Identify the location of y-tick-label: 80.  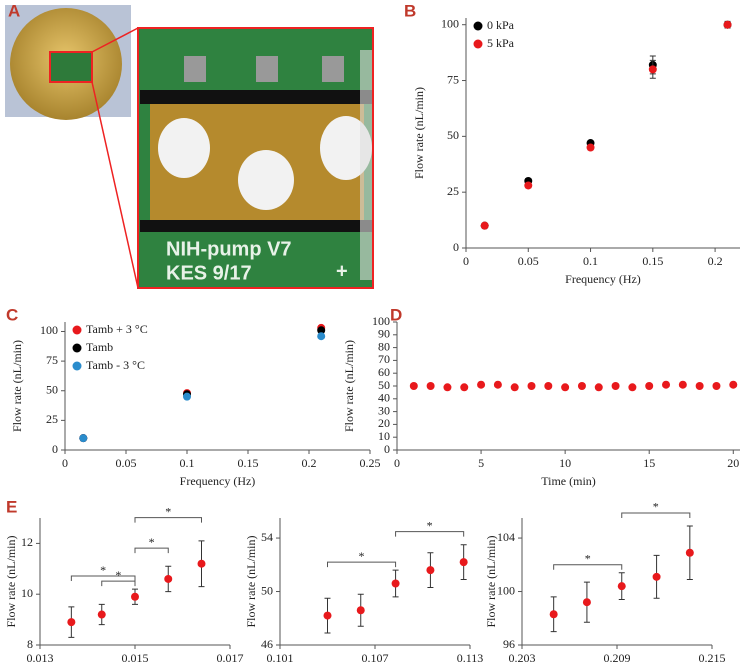
(384, 346).